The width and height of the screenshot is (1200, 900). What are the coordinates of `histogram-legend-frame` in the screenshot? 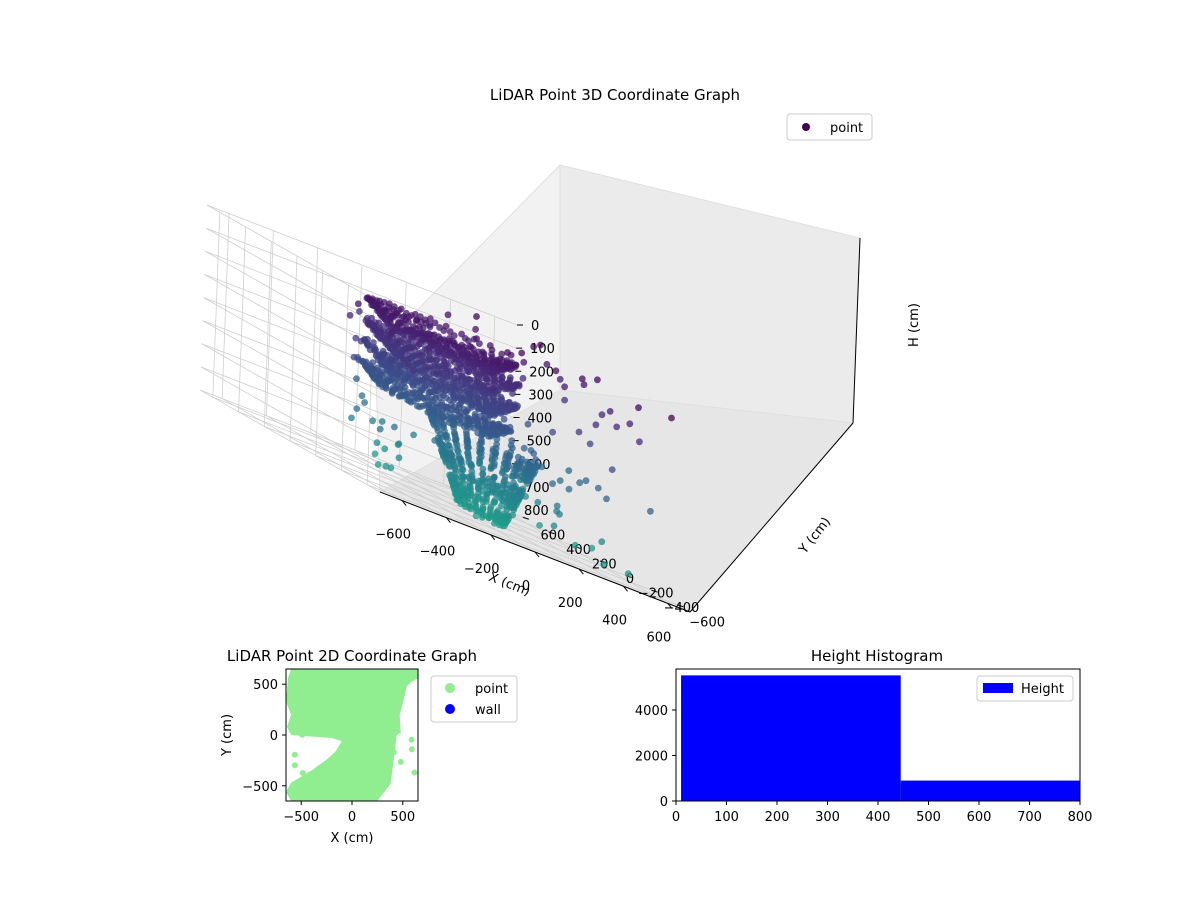 It's located at (1025, 688).